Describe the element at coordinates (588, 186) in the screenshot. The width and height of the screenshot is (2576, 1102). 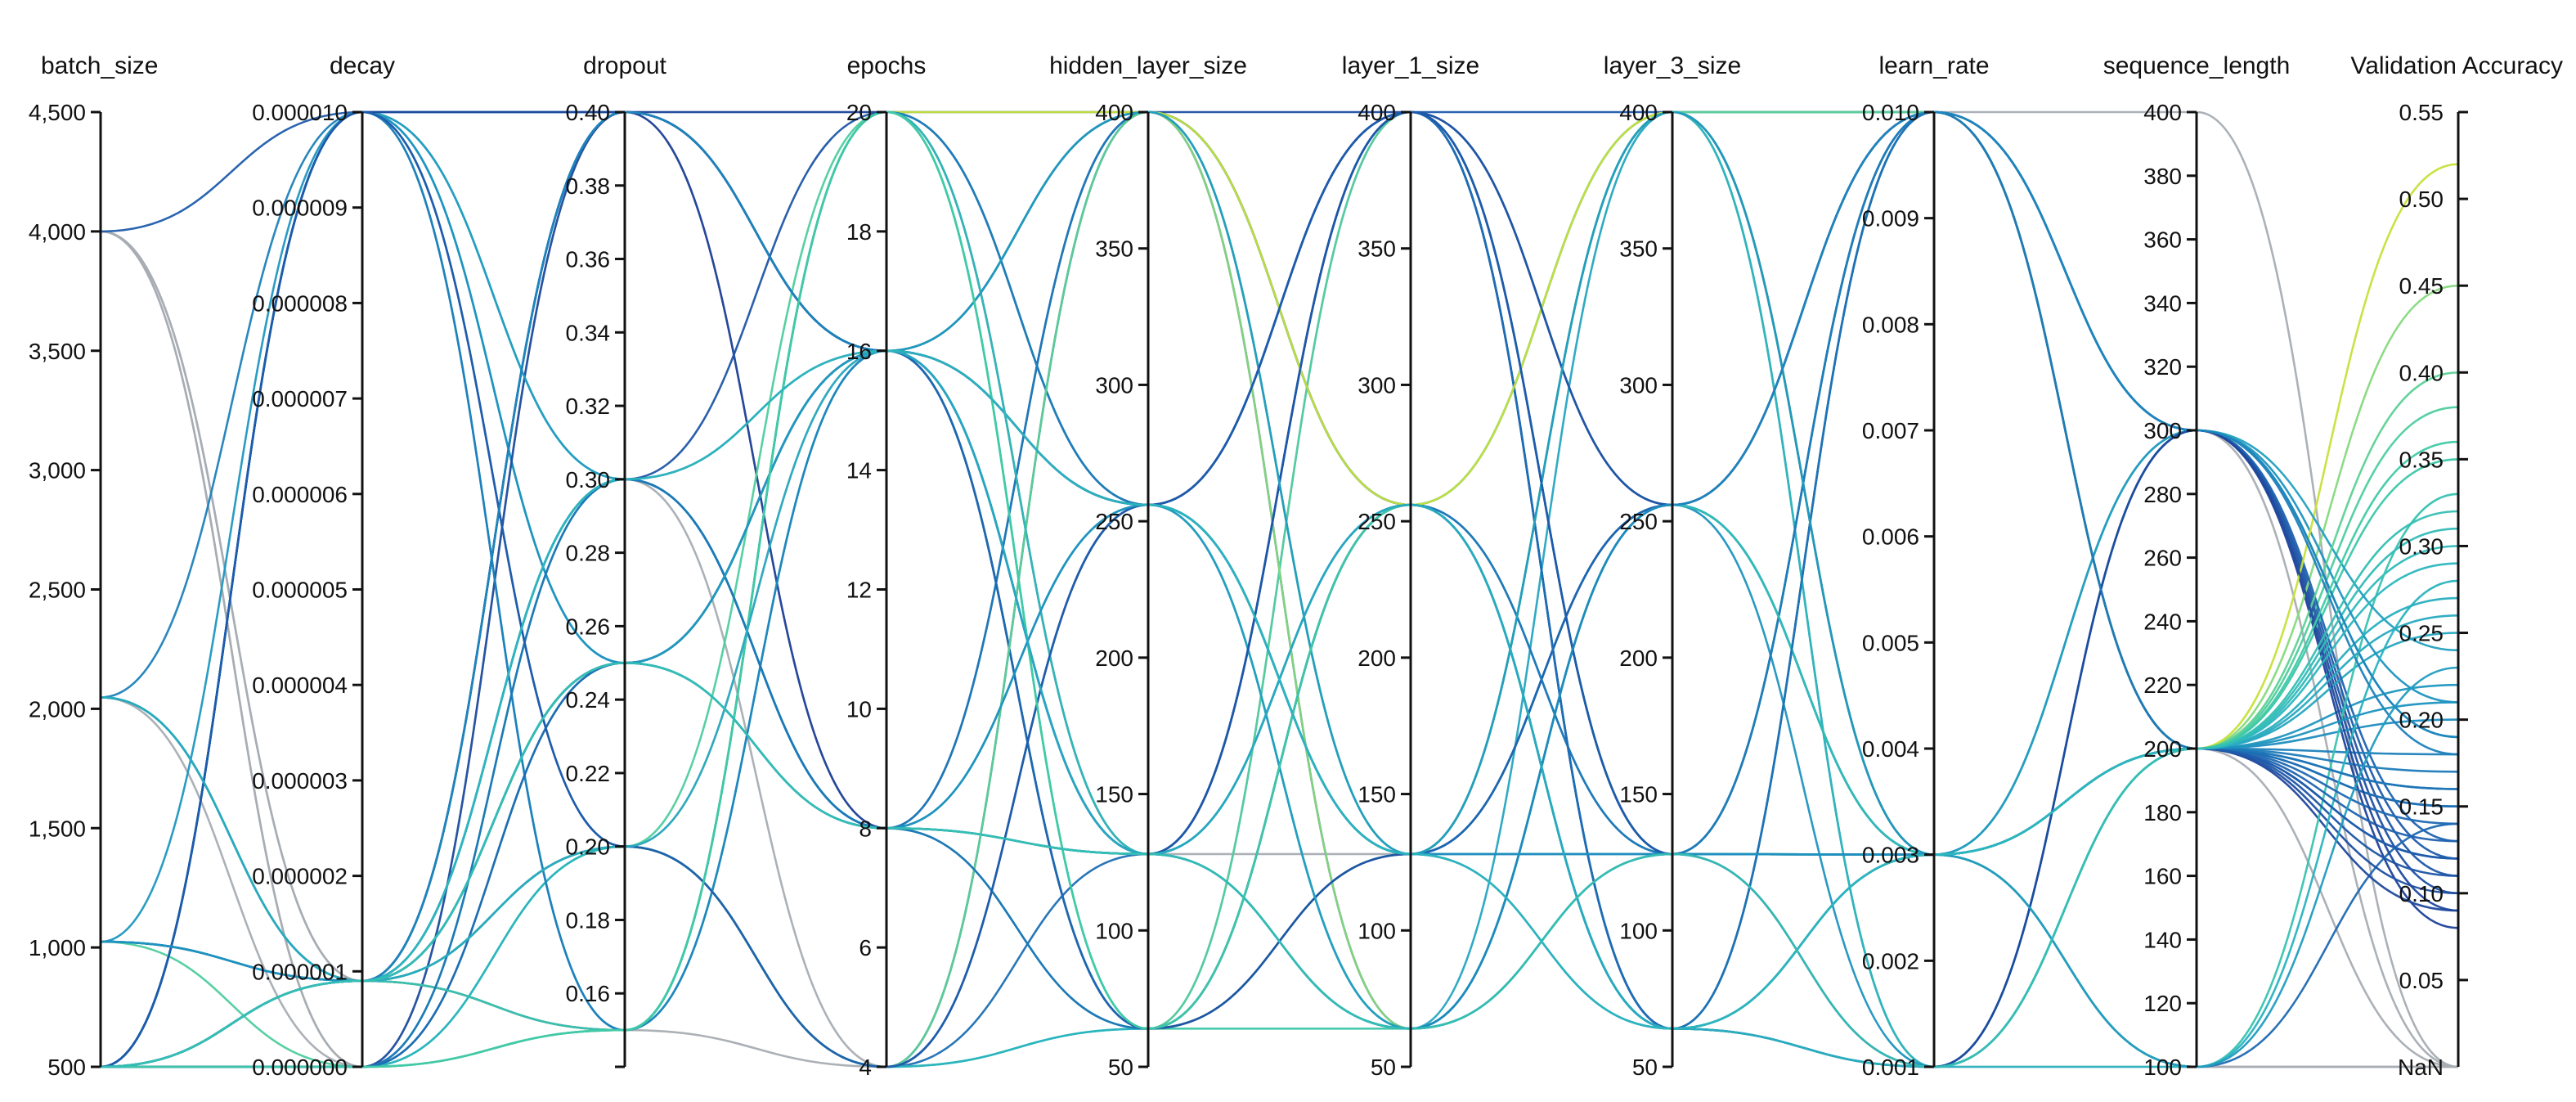
I see `tick-label-dropout-12: 0.38` at that location.